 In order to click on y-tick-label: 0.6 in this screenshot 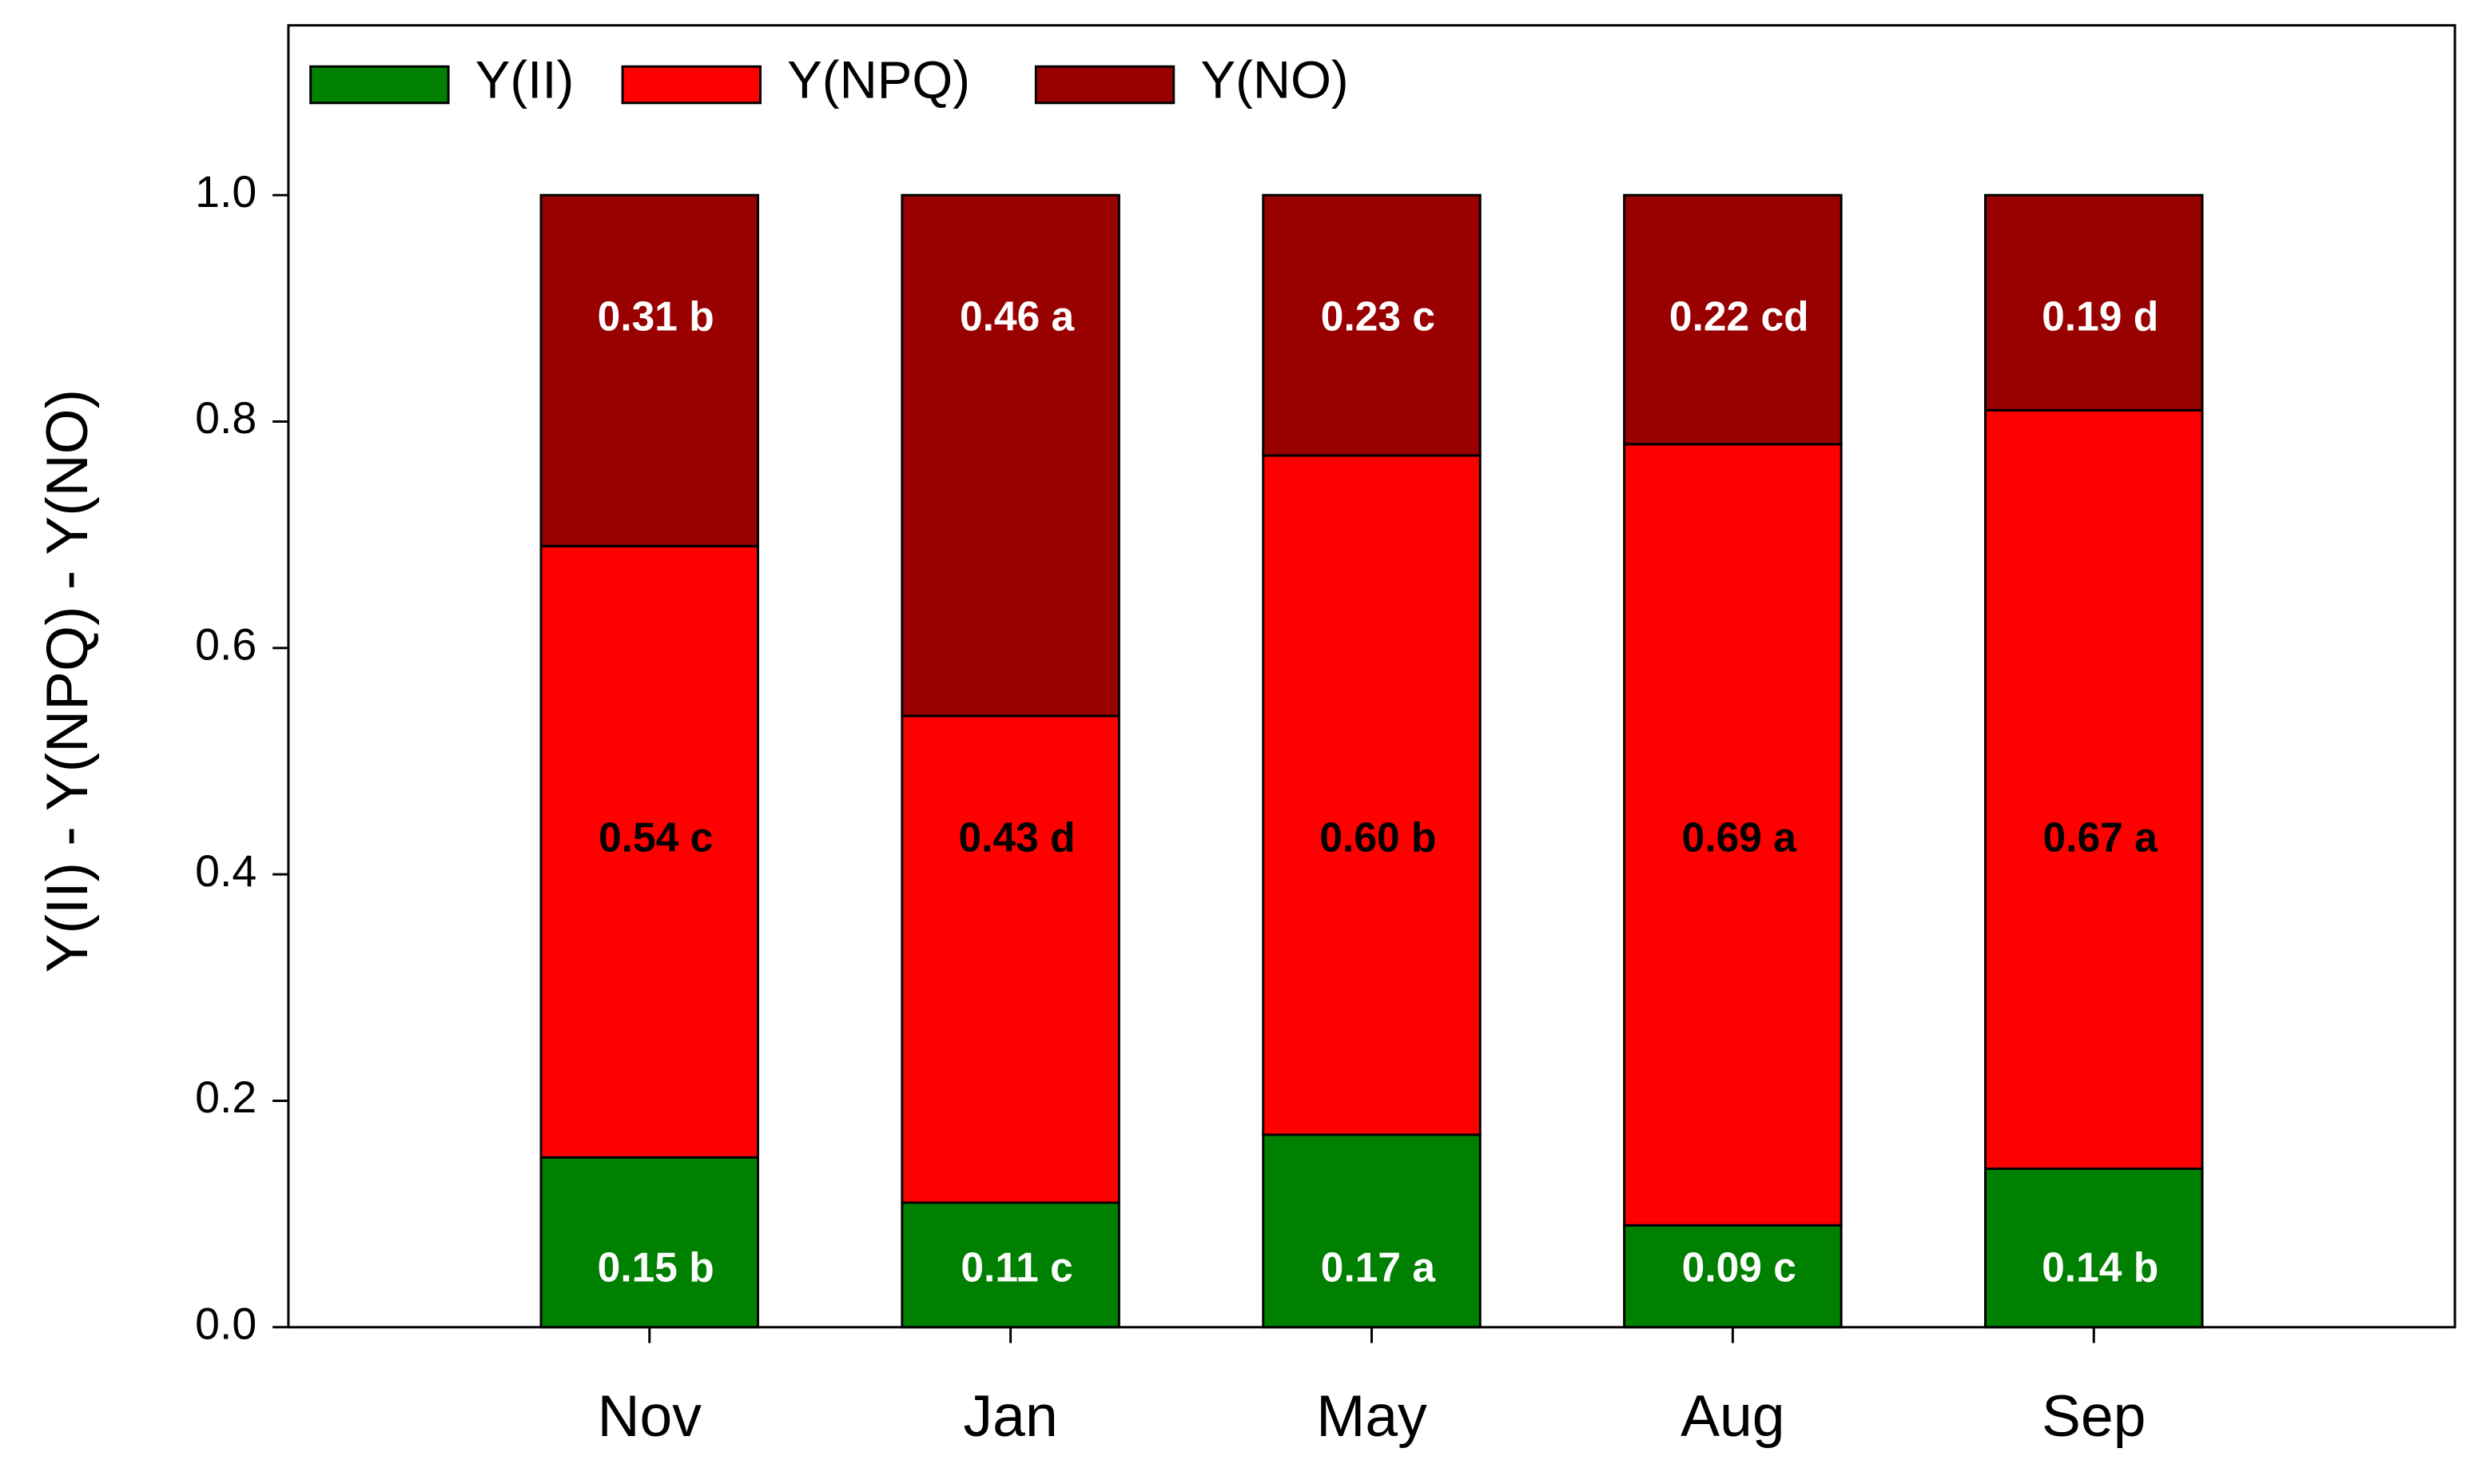, I will do `click(226, 644)`.